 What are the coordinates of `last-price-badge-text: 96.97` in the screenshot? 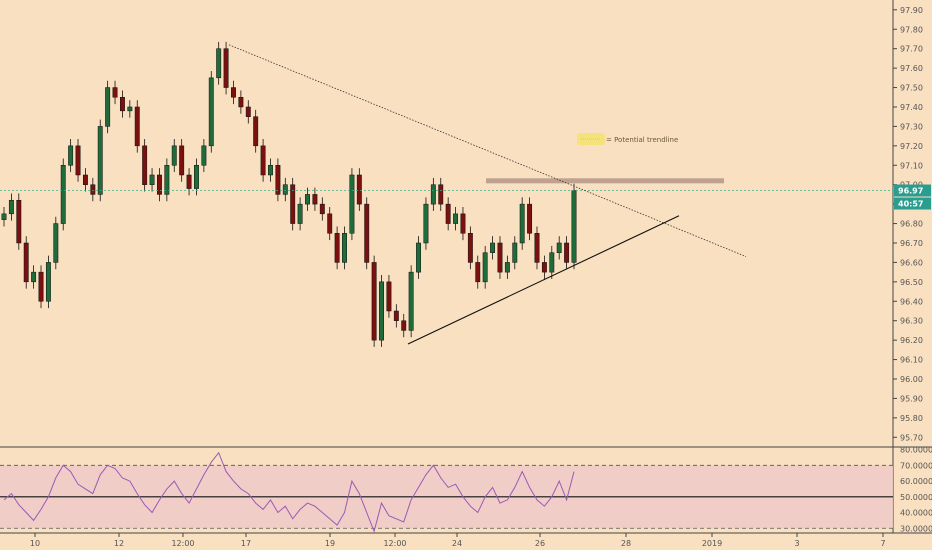 It's located at (910, 191).